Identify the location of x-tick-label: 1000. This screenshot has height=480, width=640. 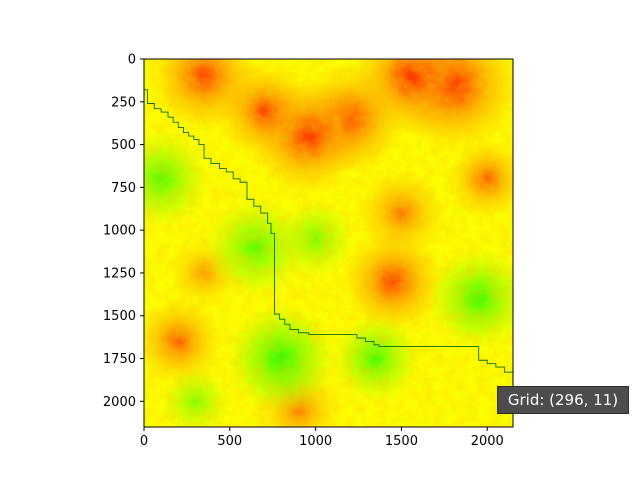
(315, 441).